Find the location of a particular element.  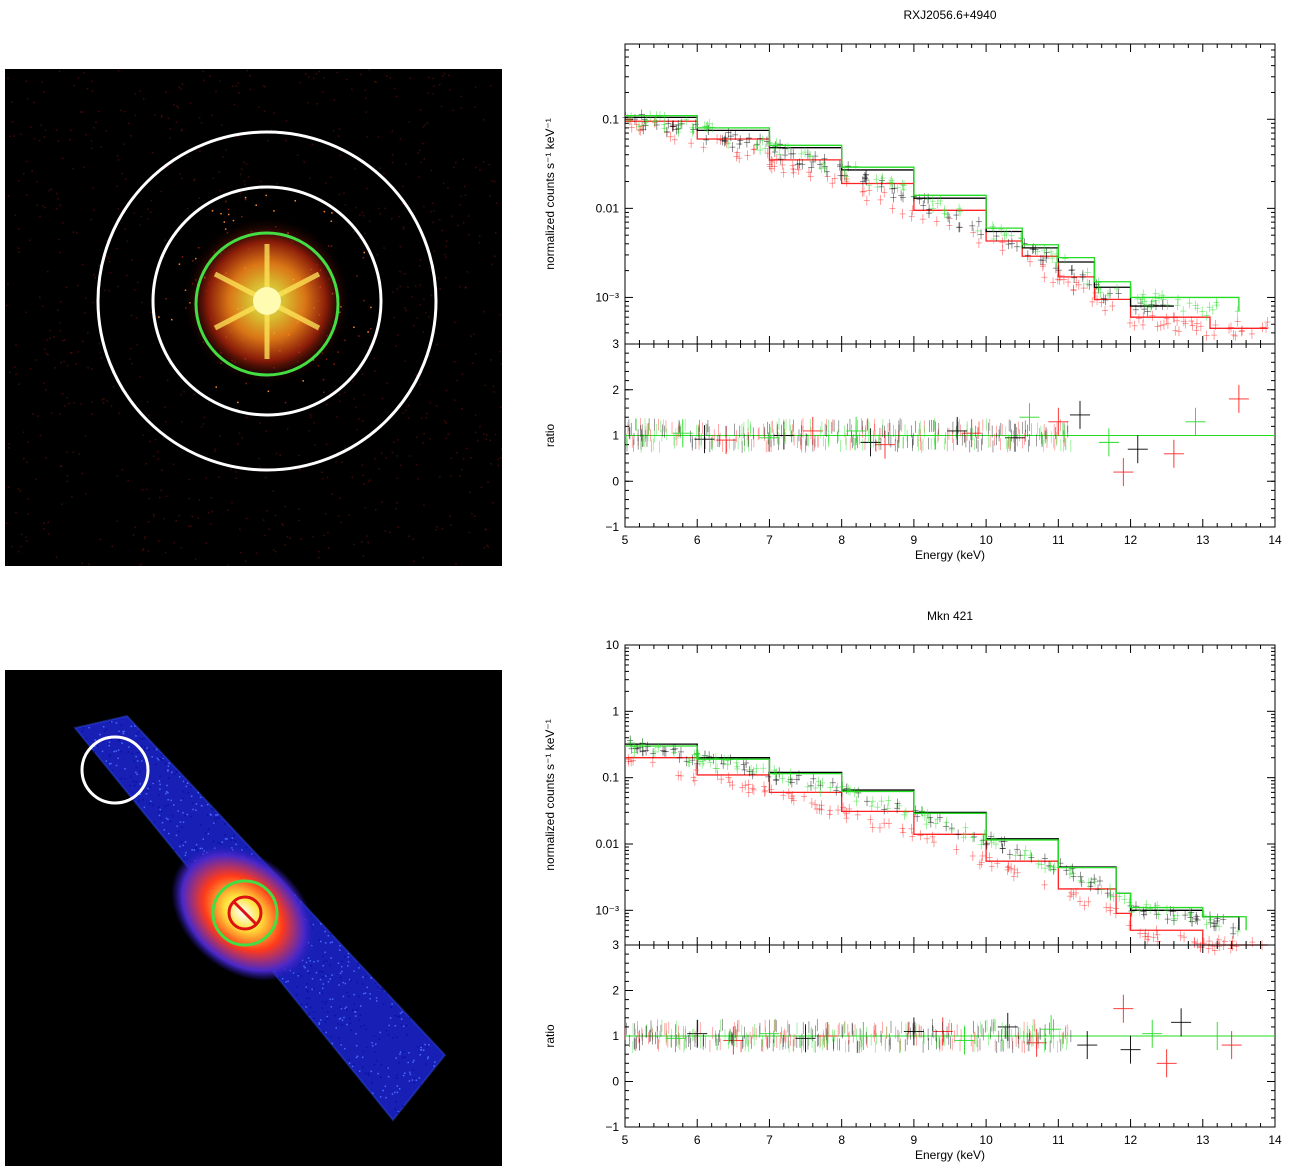

y-tick-label: 0.01 is located at coordinates (608, 208).